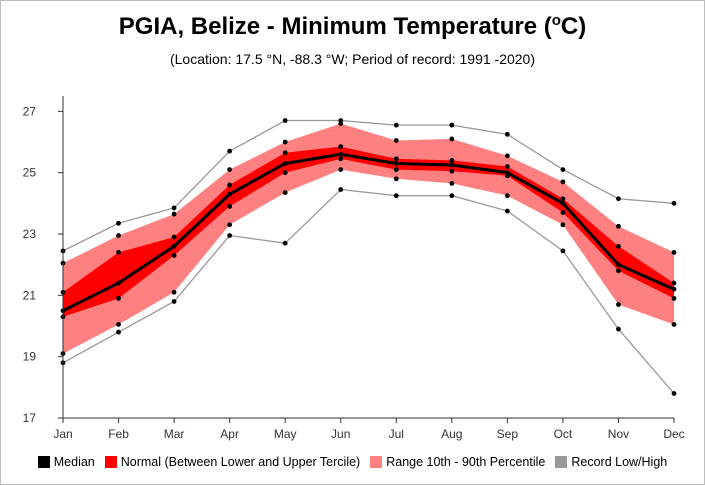 Image resolution: width=705 pixels, height=485 pixels. Describe the element at coordinates (43, 462) in the screenshot. I see `legend-swatch-median` at that location.